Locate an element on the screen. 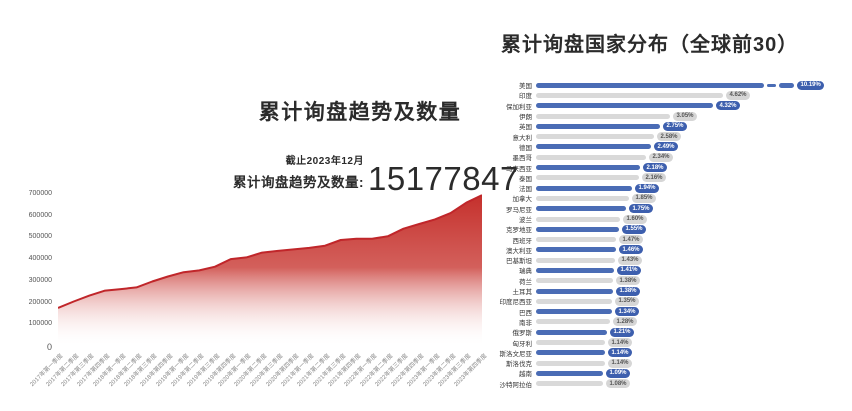 Image resolution: width=852 pixels, height=411 pixels. total-inquiries-label: 累计询盘趋势及数量: is located at coordinates (298, 182).